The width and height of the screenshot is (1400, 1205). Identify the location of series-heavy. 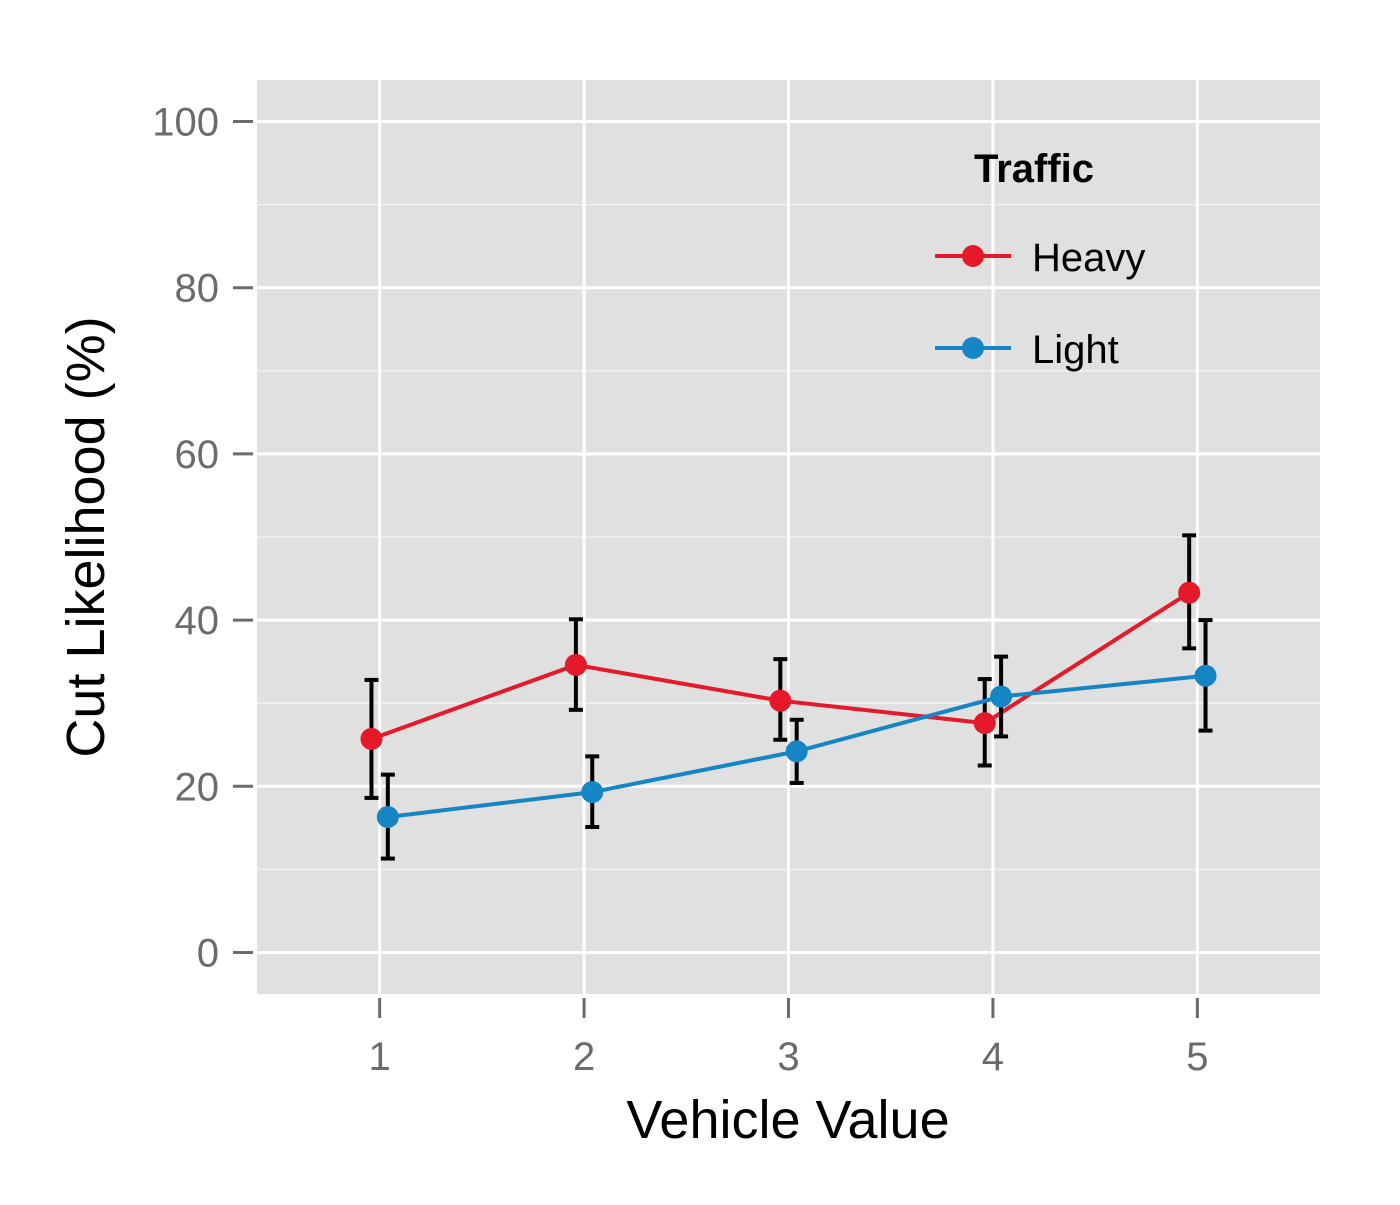
(780, 666).